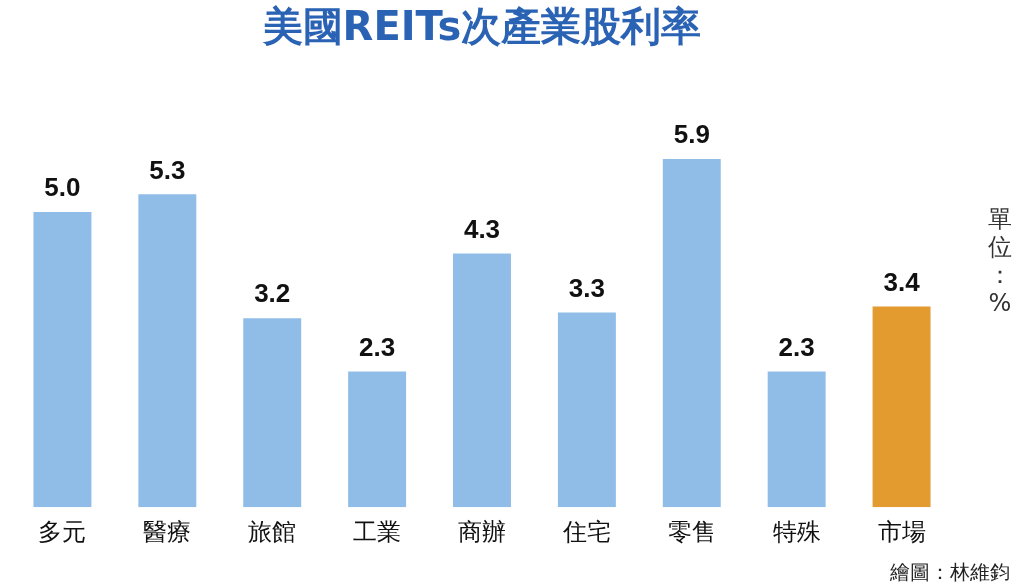 This screenshot has width=1024, height=588. I want to click on data-label: 4.3, so click(482, 228).